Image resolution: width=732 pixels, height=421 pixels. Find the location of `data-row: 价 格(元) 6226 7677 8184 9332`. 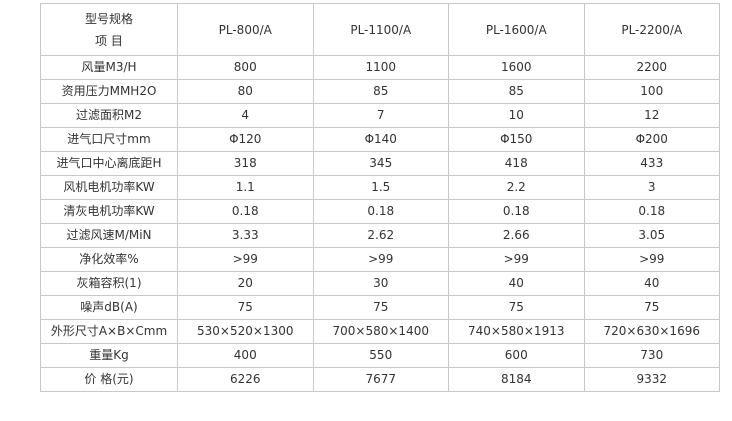

data-row: 价 格(元) 6226 7677 8184 9332 is located at coordinates (380, 379).